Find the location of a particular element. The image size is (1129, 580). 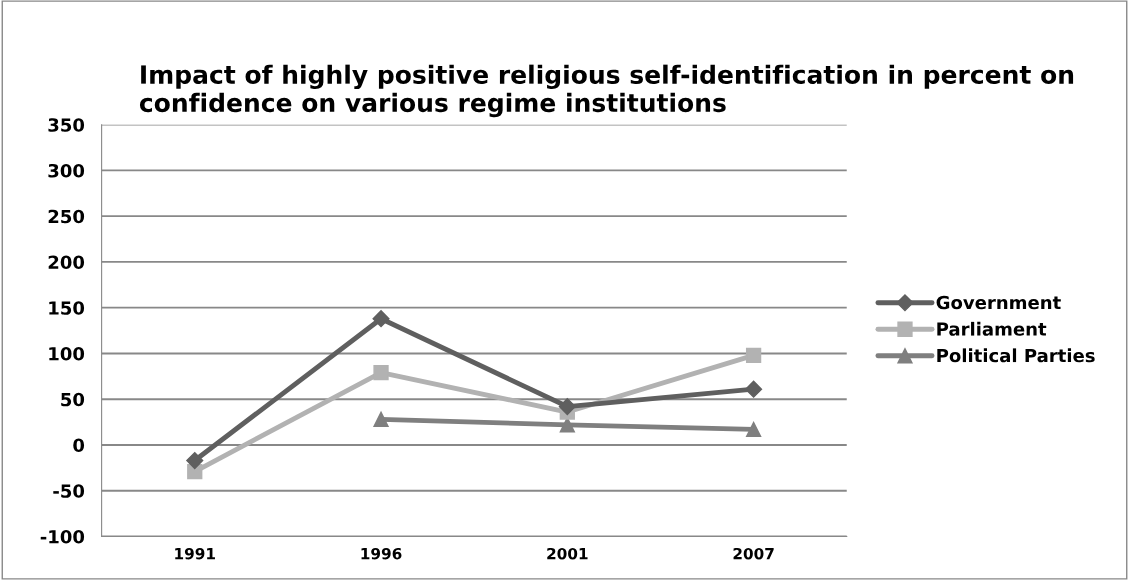

y-tick-label: -100 is located at coordinates (62, 536).